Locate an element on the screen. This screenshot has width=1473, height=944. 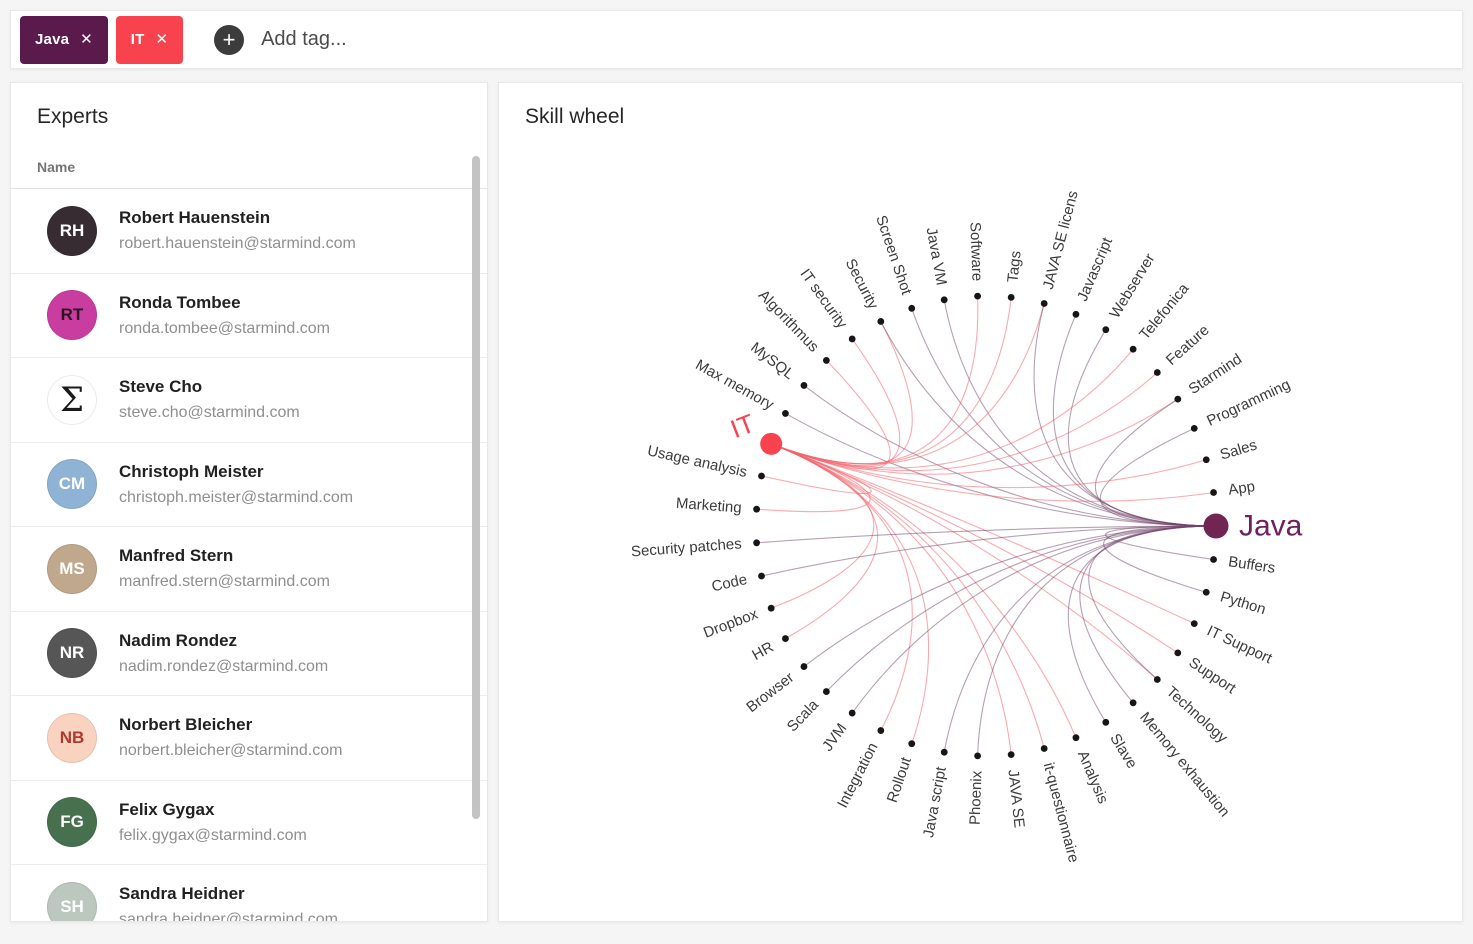
hub-label-it: IT is located at coordinates (742, 426).